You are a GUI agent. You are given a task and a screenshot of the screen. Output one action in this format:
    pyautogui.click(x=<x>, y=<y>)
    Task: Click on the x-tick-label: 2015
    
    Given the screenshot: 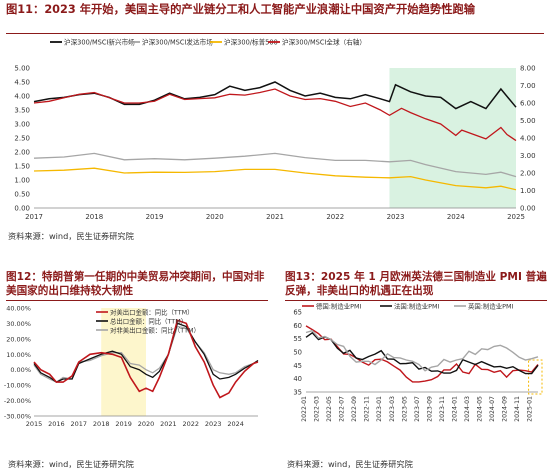 What is the action you would take?
    pyautogui.click(x=34, y=424)
    